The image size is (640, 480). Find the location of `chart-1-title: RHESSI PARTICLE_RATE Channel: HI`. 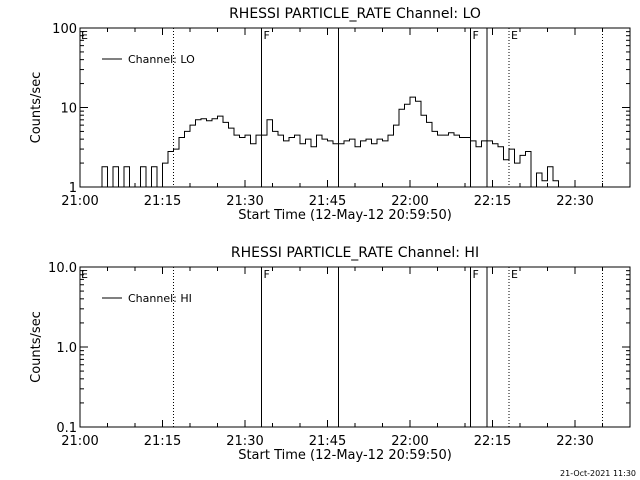

chart-1-title: RHESSI PARTICLE_RATE Channel: HI is located at coordinates (355, 253).